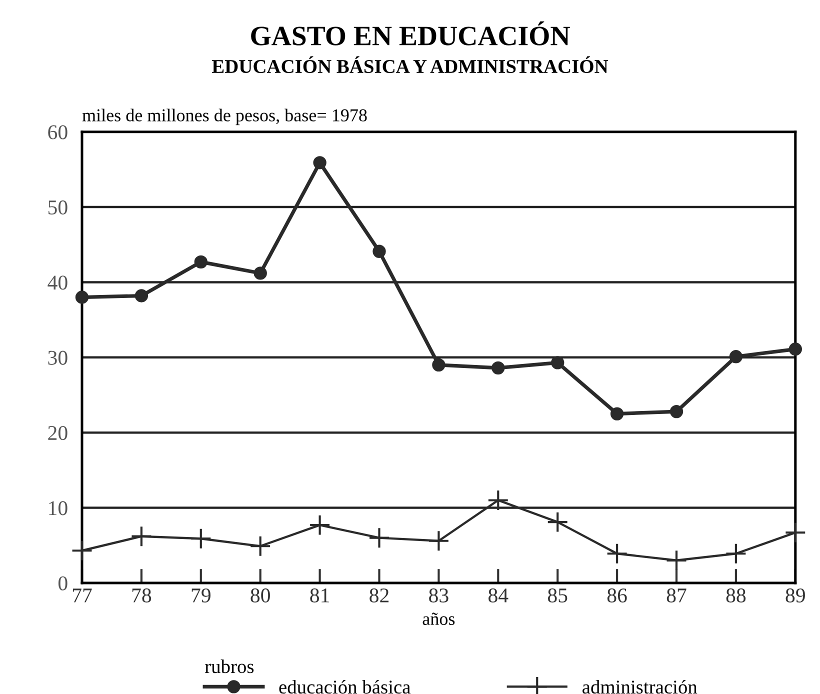 This screenshot has height=694, width=820. I want to click on y-tick-label: 10, so click(58, 508).